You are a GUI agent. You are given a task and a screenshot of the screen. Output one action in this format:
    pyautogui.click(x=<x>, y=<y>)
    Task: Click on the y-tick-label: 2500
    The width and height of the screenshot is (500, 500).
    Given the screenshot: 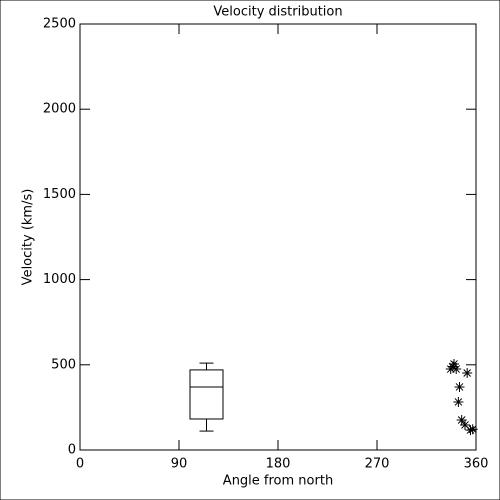 What is the action you would take?
    pyautogui.click(x=59, y=24)
    